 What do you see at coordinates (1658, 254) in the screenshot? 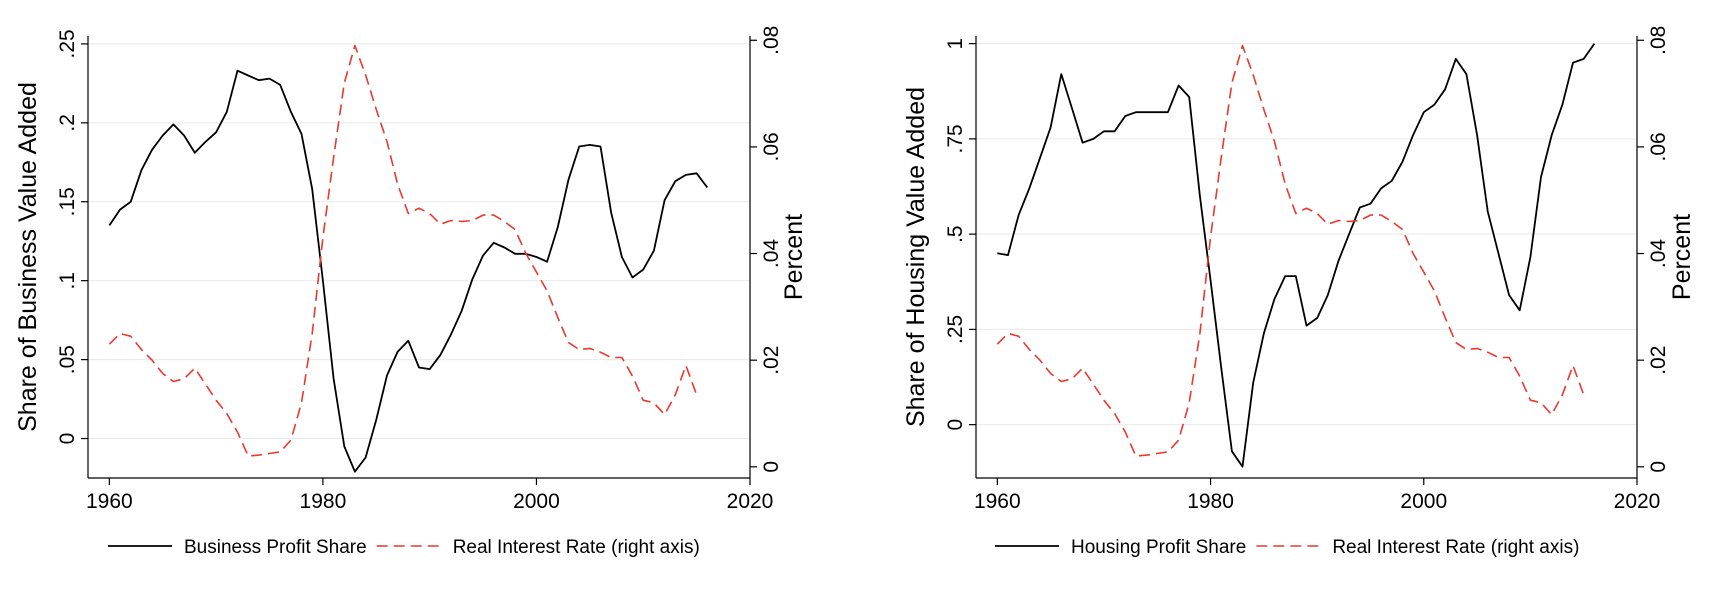
I see `housing-y2tick-label: .04` at bounding box center [1658, 254].